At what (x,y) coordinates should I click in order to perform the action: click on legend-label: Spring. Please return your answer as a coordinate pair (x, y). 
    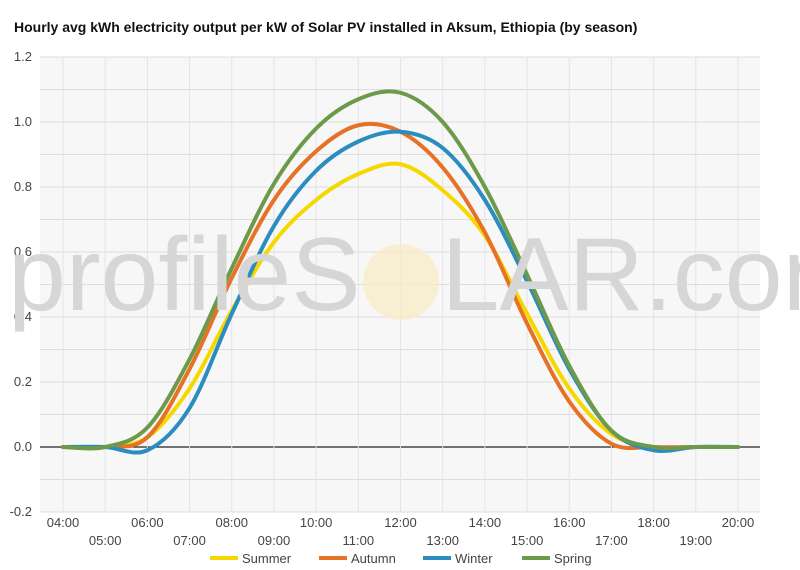
    Looking at the image, I should click on (573, 558).